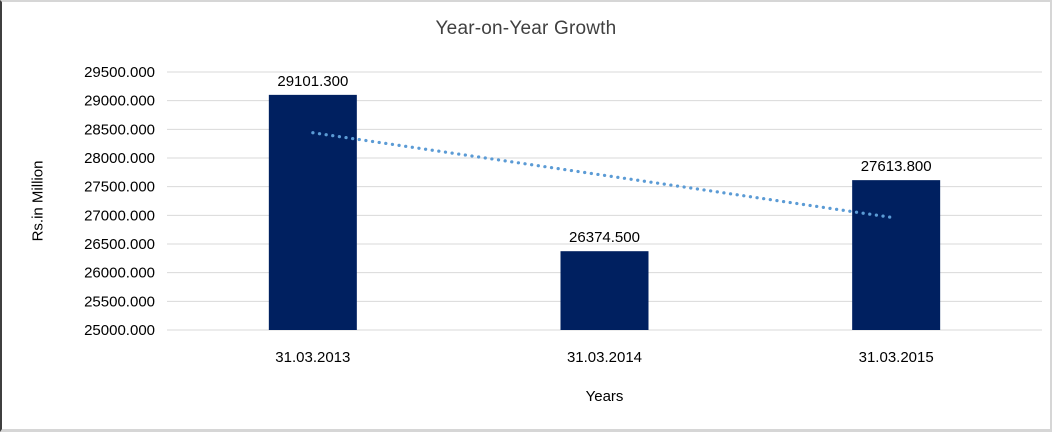 The image size is (1052, 432). Describe the element at coordinates (119, 330) in the screenshot. I see `y-tick-label: 25000.000` at that location.